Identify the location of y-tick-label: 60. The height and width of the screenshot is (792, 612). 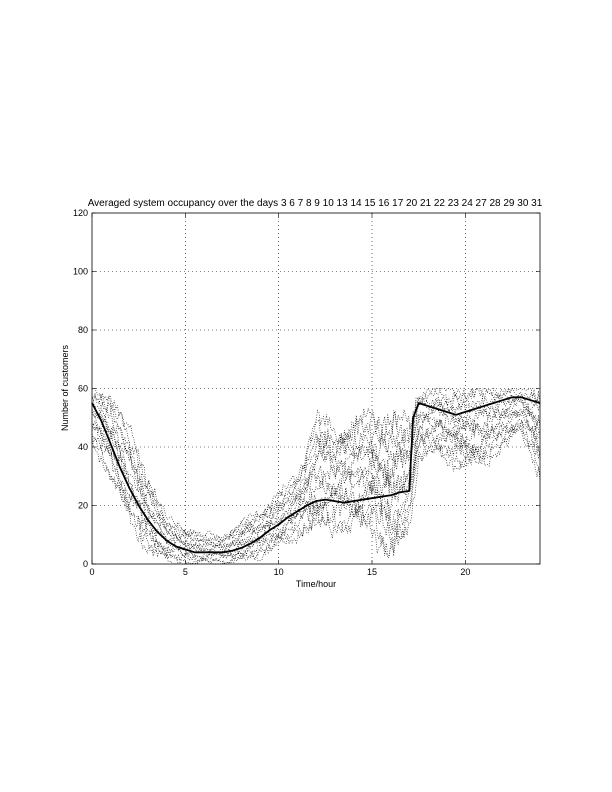
(83, 389).